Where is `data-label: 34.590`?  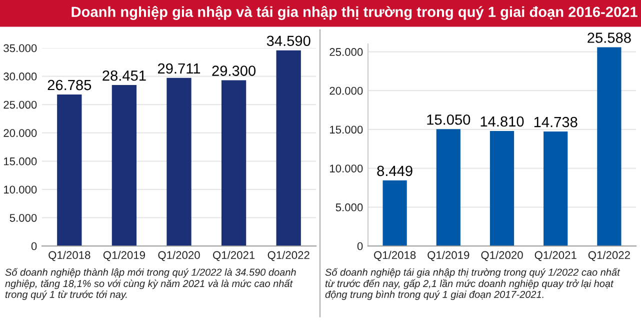 data-label: 34.590 is located at coordinates (288, 41).